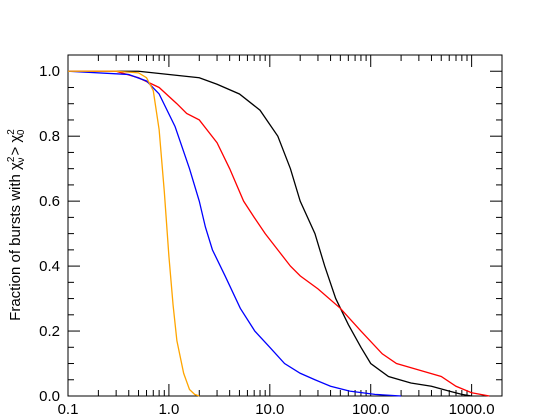  I want to click on y-tick-label: 0.8, so click(49, 136).